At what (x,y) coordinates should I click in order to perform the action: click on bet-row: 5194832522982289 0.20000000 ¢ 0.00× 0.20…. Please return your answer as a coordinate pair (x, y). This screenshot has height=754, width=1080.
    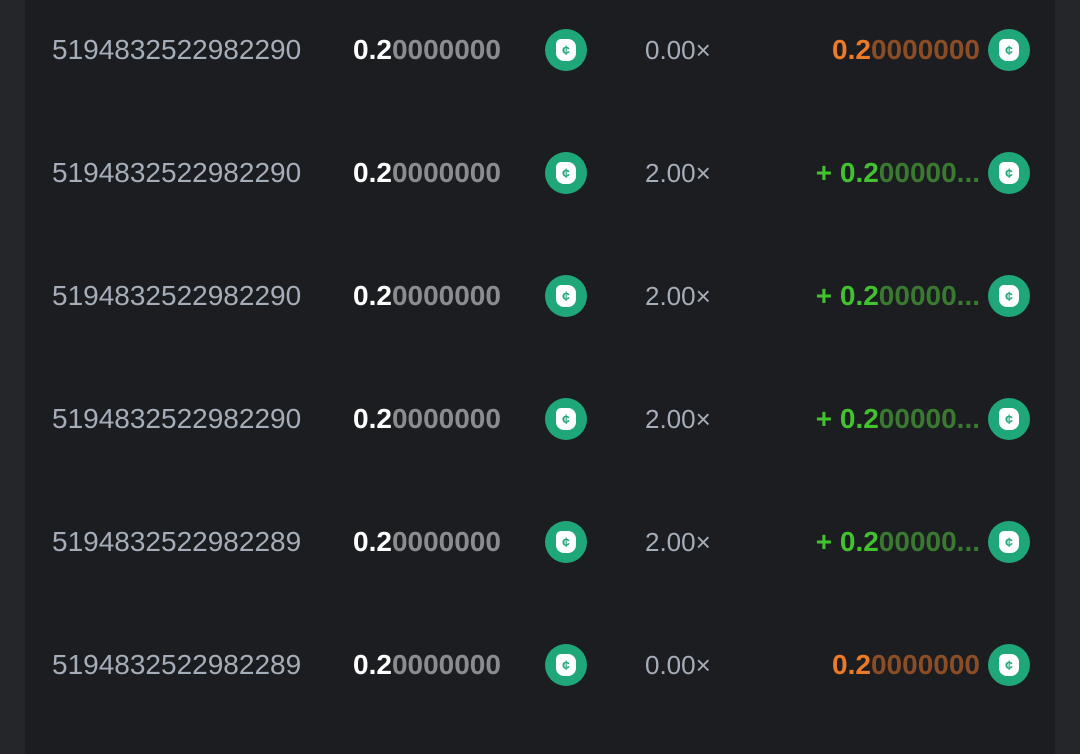
    Looking at the image, I should click on (540, 665).